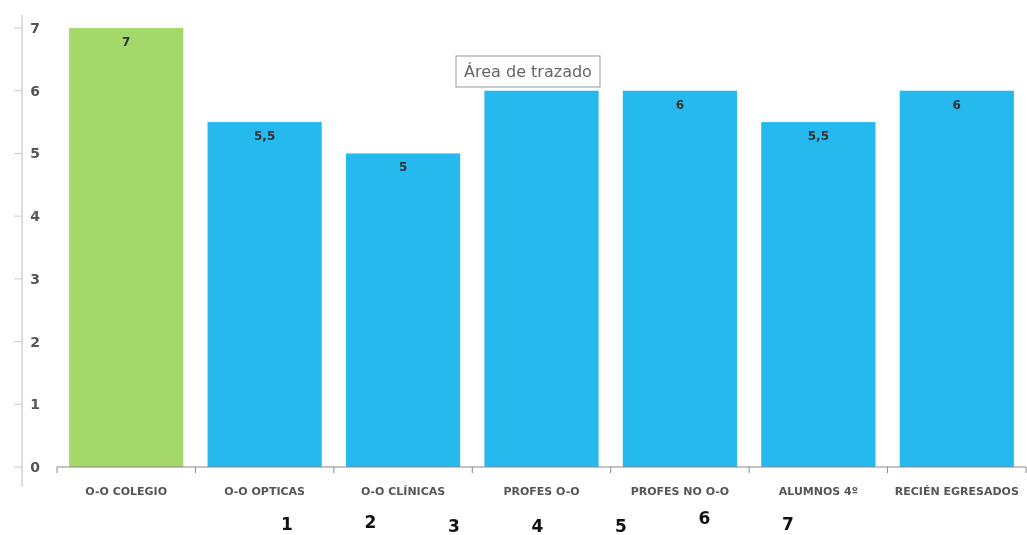 The image size is (1027, 535). I want to click on x-tick-label: RECIÉN EGRESADOS, so click(956, 491).